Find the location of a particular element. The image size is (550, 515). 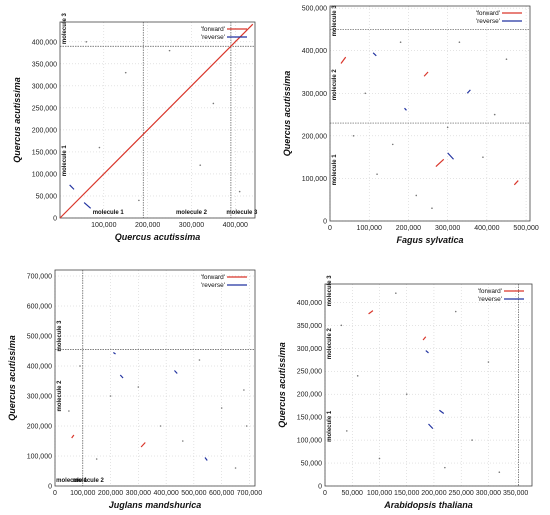

y-tick-label: 700,000 is located at coordinates (39, 277).